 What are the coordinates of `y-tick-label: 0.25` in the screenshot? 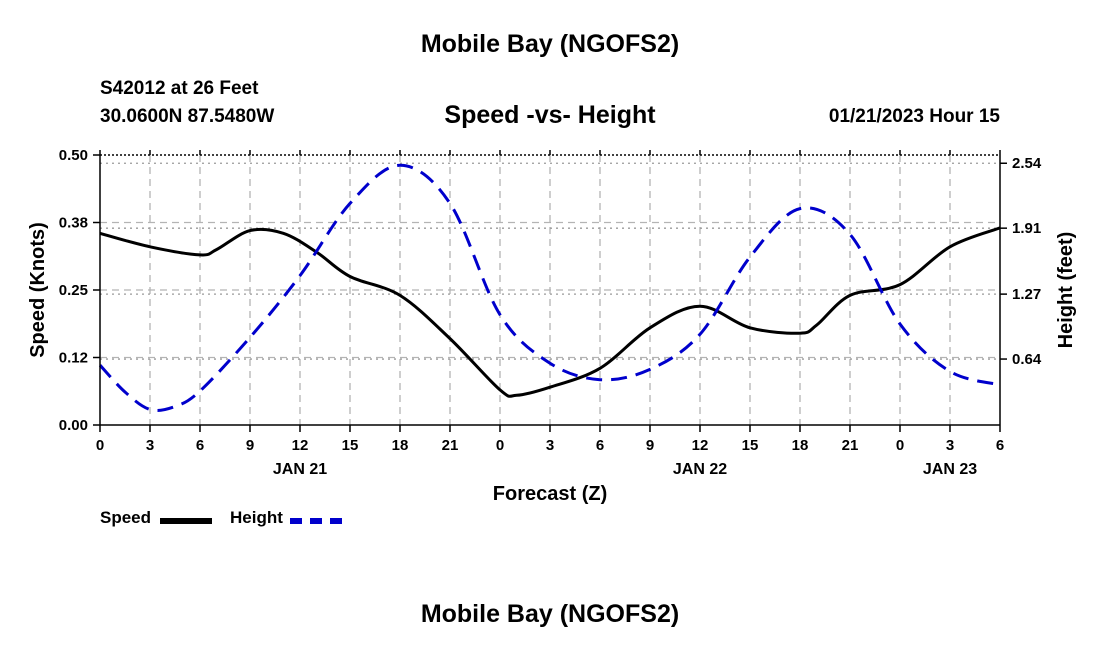 It's located at (73, 290).